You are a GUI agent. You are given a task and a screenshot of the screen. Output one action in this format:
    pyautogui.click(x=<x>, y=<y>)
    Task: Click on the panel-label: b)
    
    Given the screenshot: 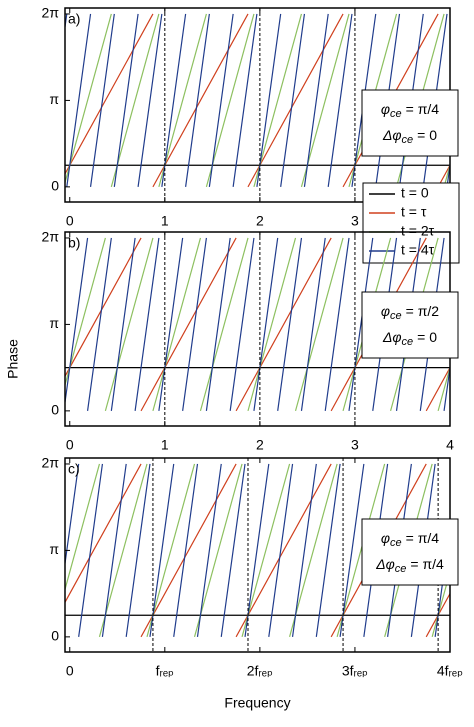 What is the action you would take?
    pyautogui.click(x=74, y=243)
    